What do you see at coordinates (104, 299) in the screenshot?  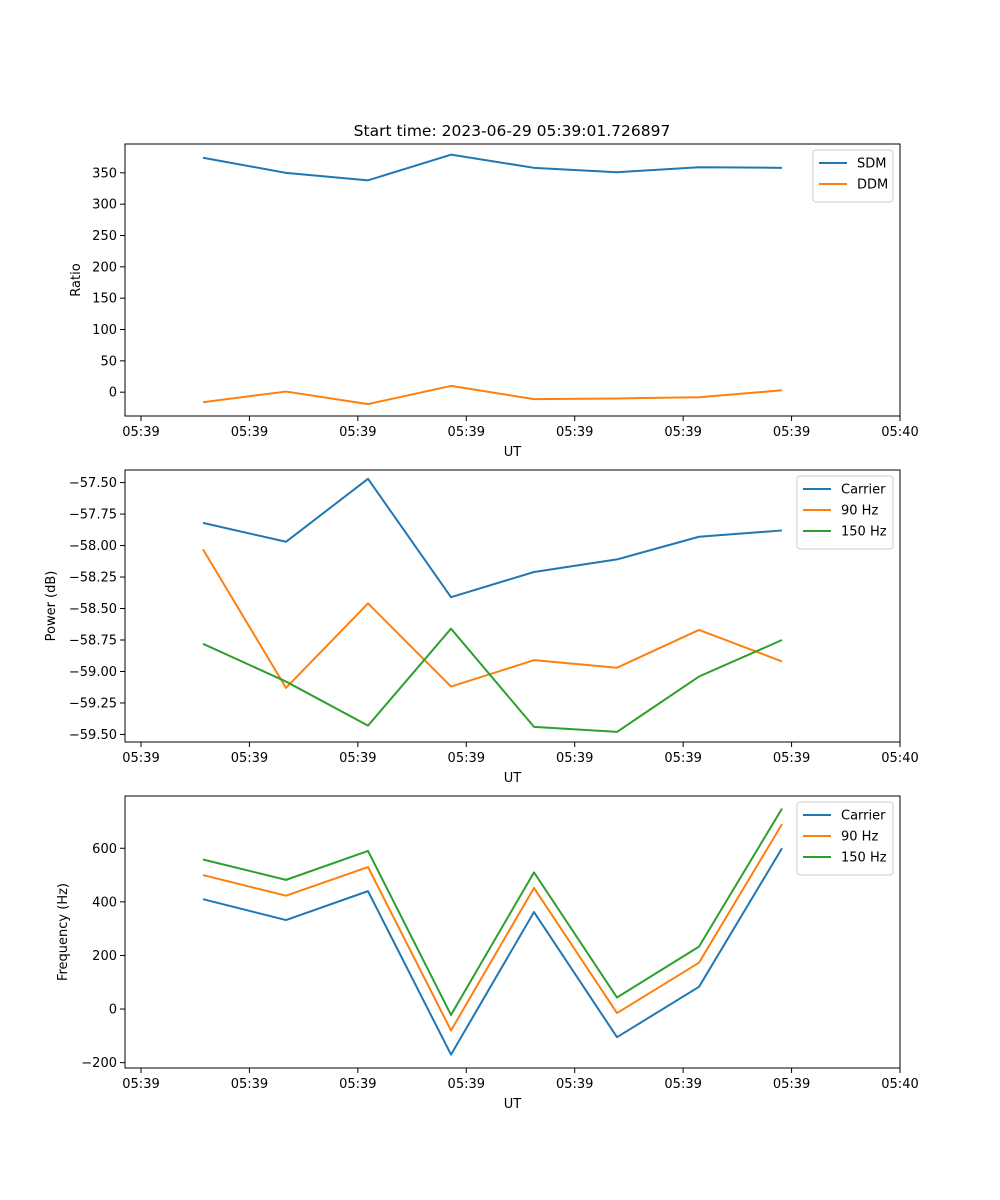 I see `y-tick-label: 150` at bounding box center [104, 299].